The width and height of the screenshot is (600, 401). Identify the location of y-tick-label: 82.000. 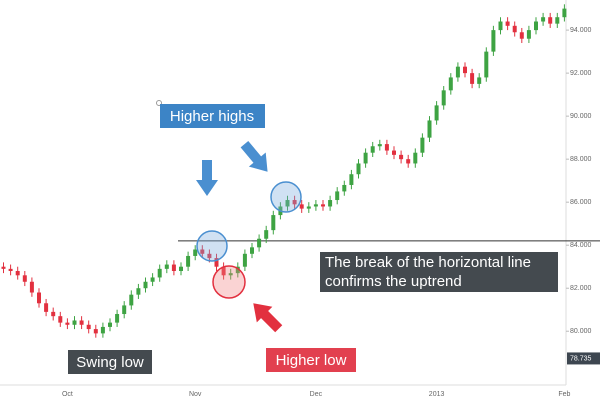
(581, 288).